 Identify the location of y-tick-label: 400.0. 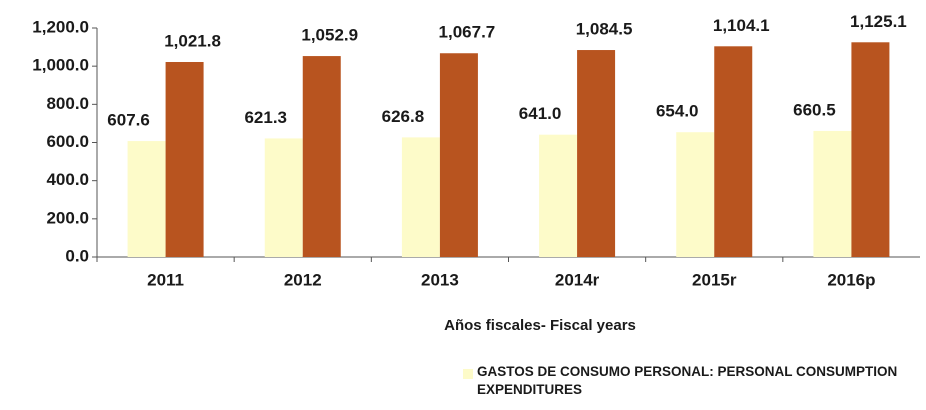
(67, 179).